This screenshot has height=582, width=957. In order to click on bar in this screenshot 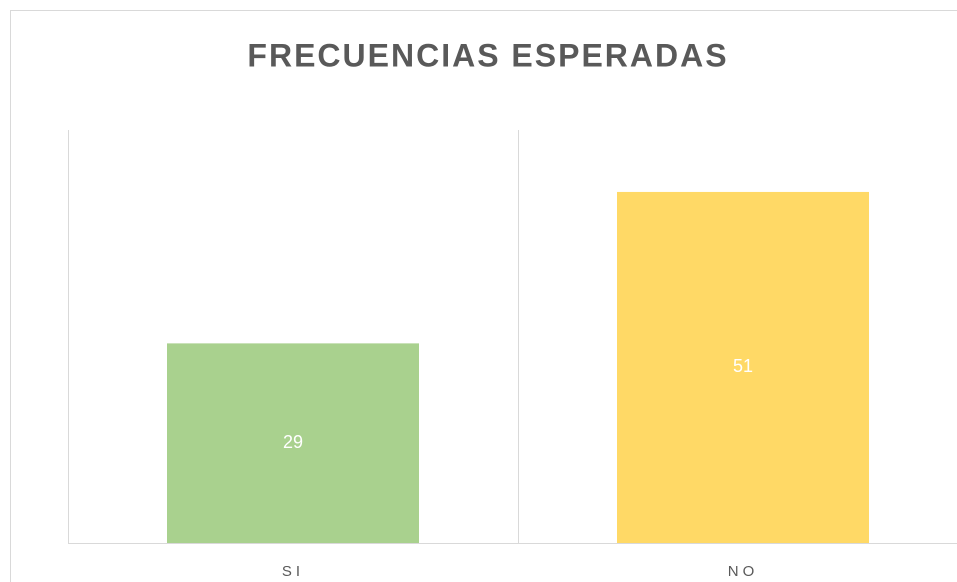, I will do `click(293, 443)`.